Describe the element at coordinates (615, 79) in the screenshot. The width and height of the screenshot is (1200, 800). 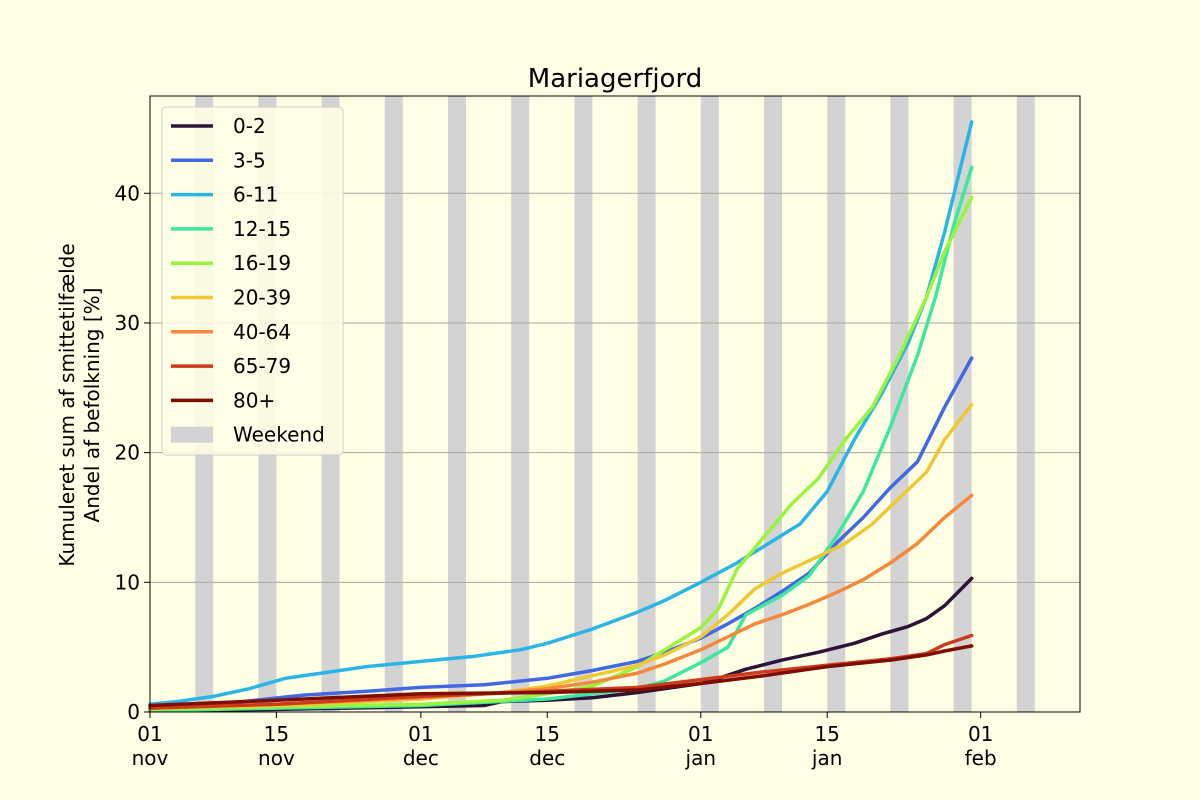
I see `chart-title: Mariagerfjord` at that location.